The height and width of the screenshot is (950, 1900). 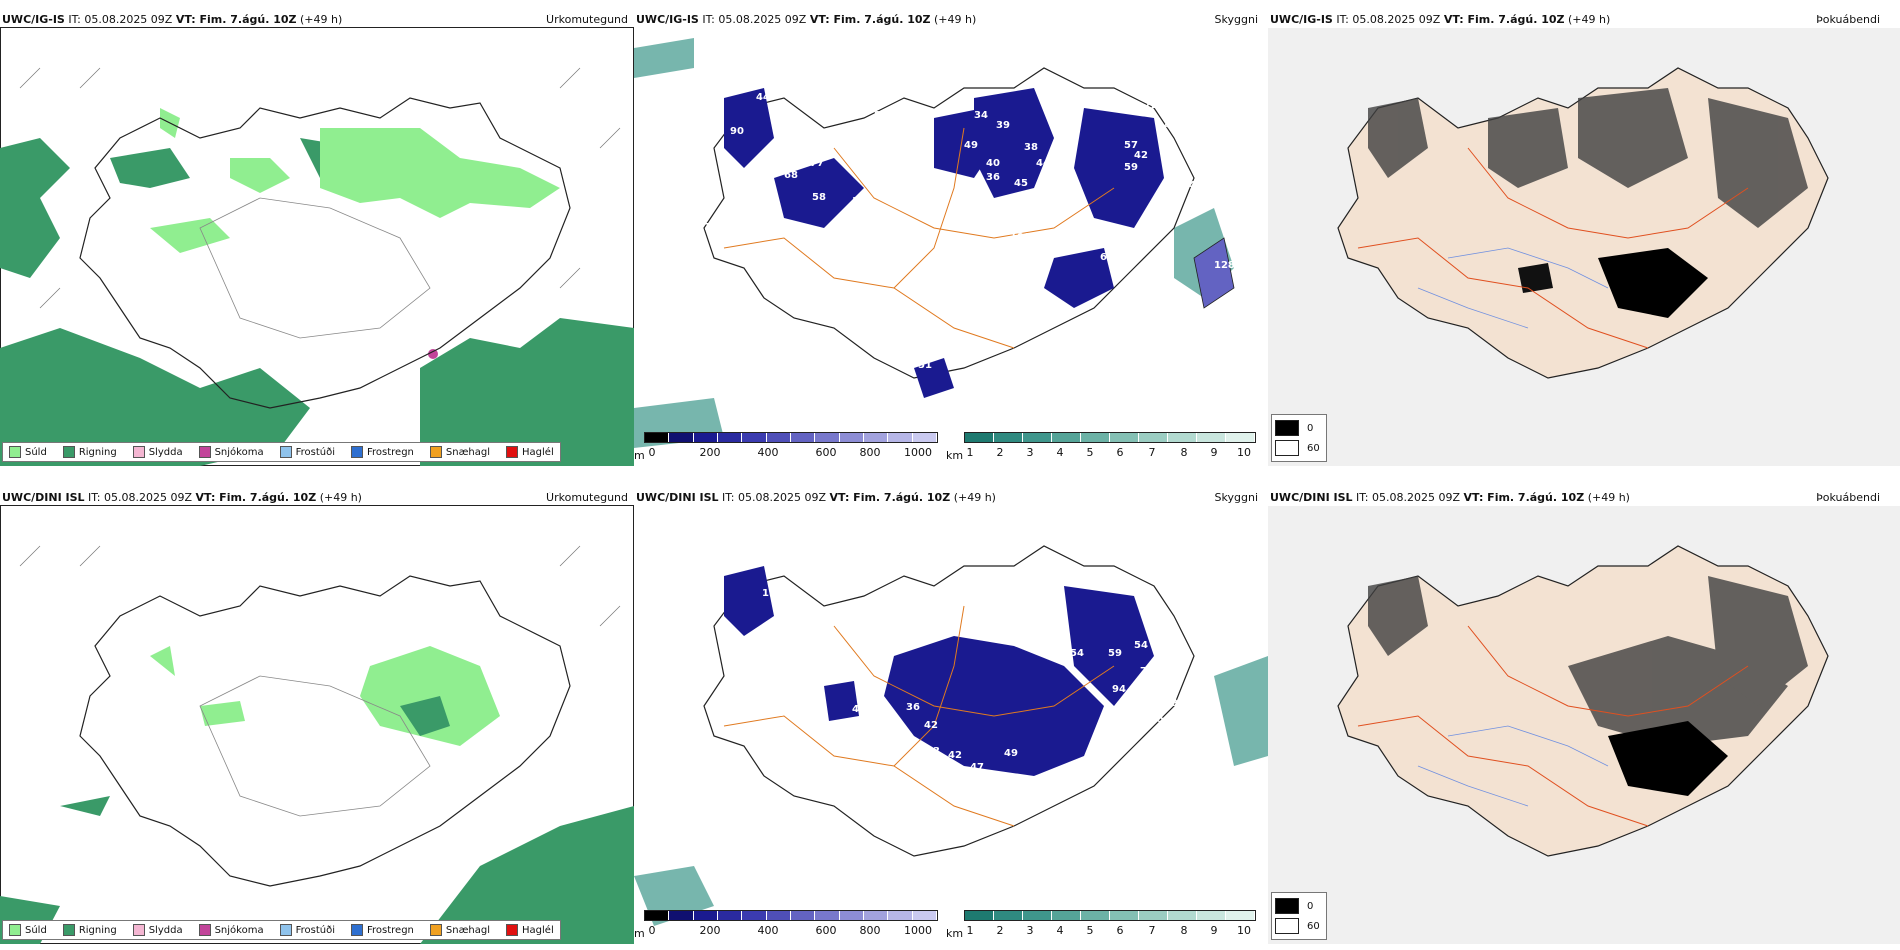 What do you see at coordinates (157, 930) in the screenshot?
I see `legend-item: Slydda` at bounding box center [157, 930].